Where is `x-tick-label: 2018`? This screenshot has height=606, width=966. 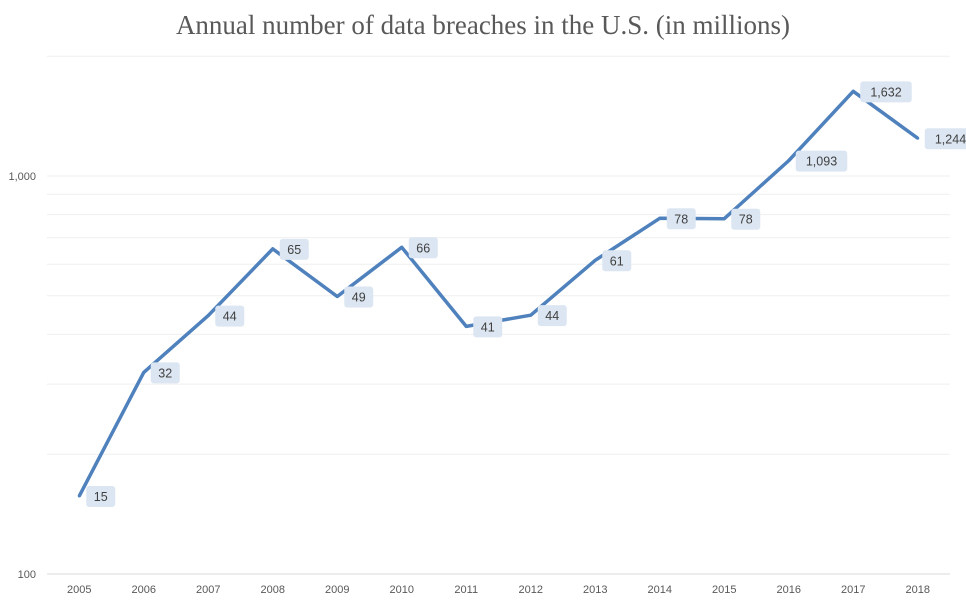 x-tick-label: 2018 is located at coordinates (918, 590).